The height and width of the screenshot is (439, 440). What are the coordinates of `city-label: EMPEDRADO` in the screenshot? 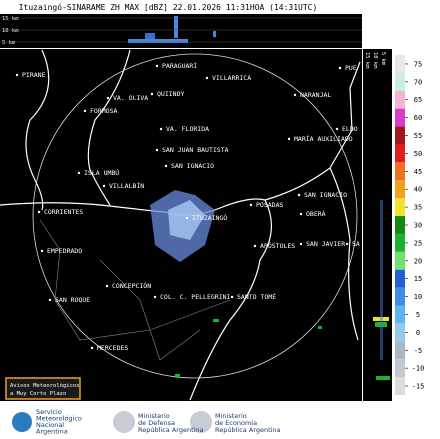 It's located at (64, 251).